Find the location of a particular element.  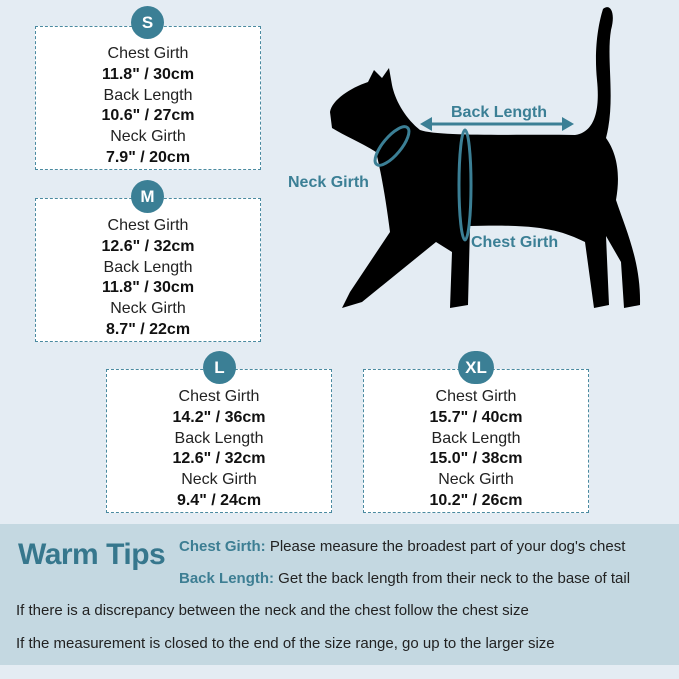

neck-value: 7.9" / 20cm is located at coordinates (148, 157).